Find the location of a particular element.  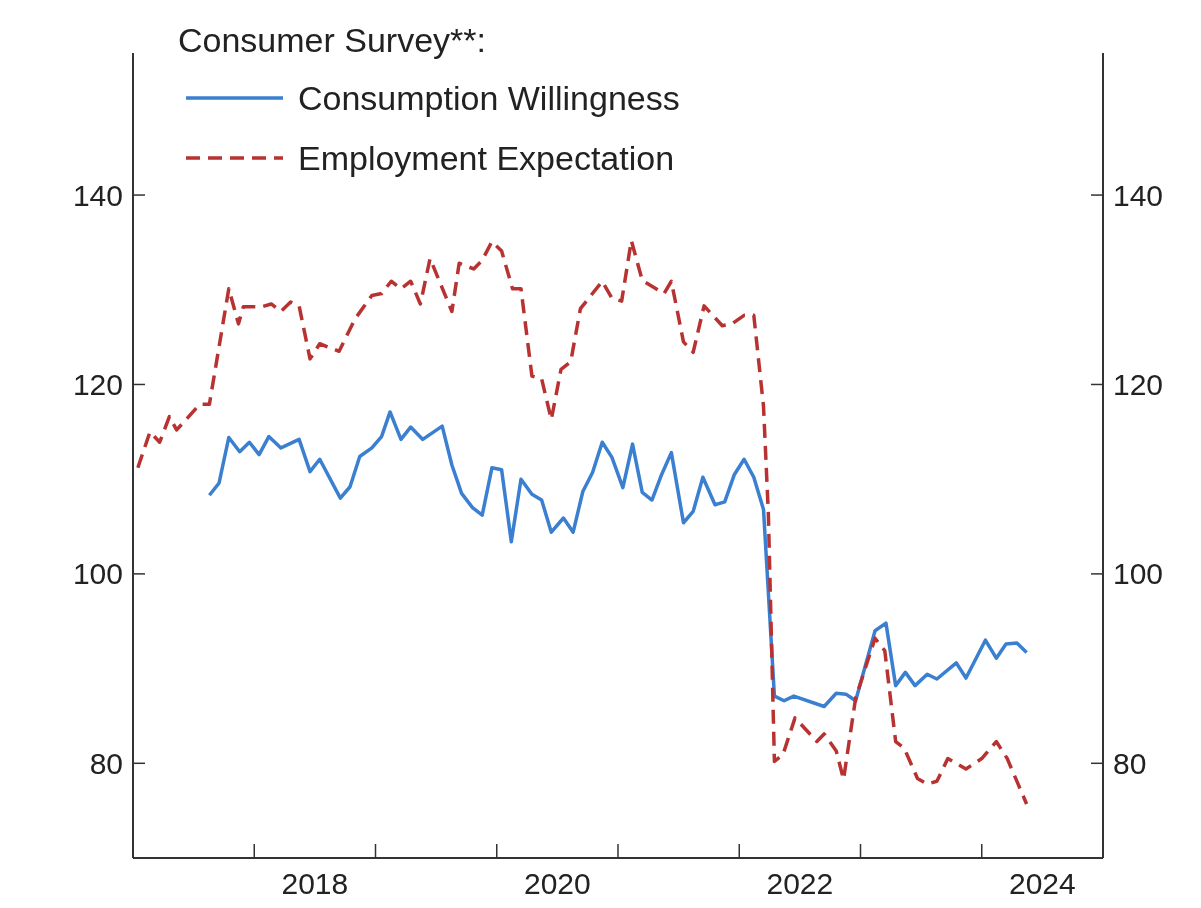

legend-title: Consumer Survey**: is located at coordinates (332, 40).